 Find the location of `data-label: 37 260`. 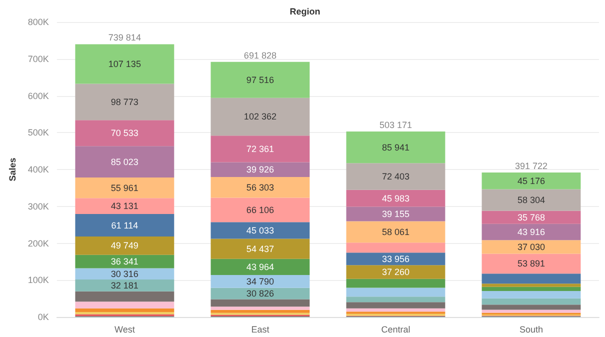

data-label: 37 260 is located at coordinates (396, 271).